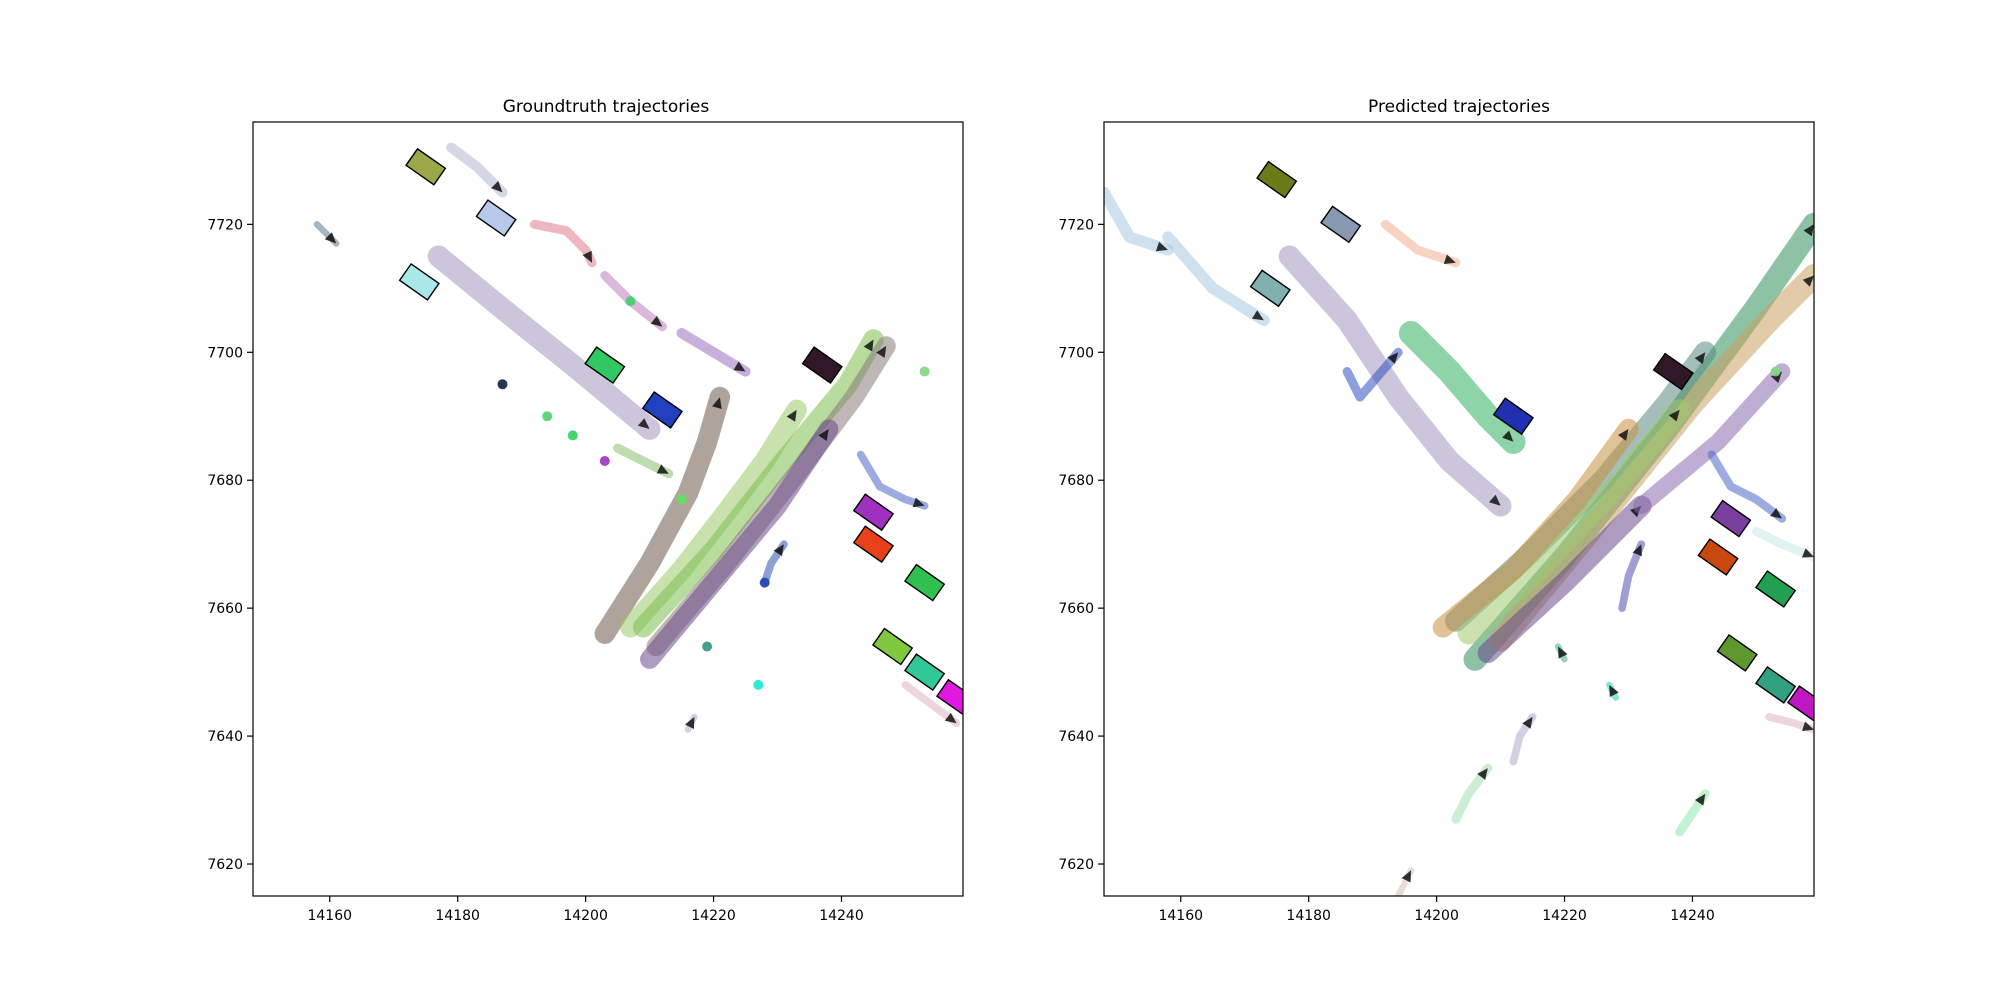  What do you see at coordinates (1180, 916) in the screenshot?
I see `pred-x-tick-label-0: 14160` at bounding box center [1180, 916].